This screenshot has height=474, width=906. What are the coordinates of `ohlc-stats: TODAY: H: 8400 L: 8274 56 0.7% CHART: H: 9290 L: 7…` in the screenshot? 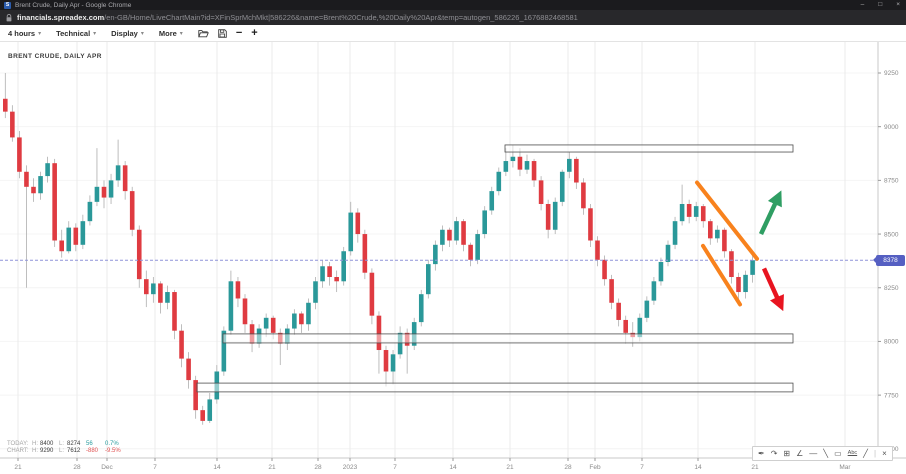 It's located at (65, 448).